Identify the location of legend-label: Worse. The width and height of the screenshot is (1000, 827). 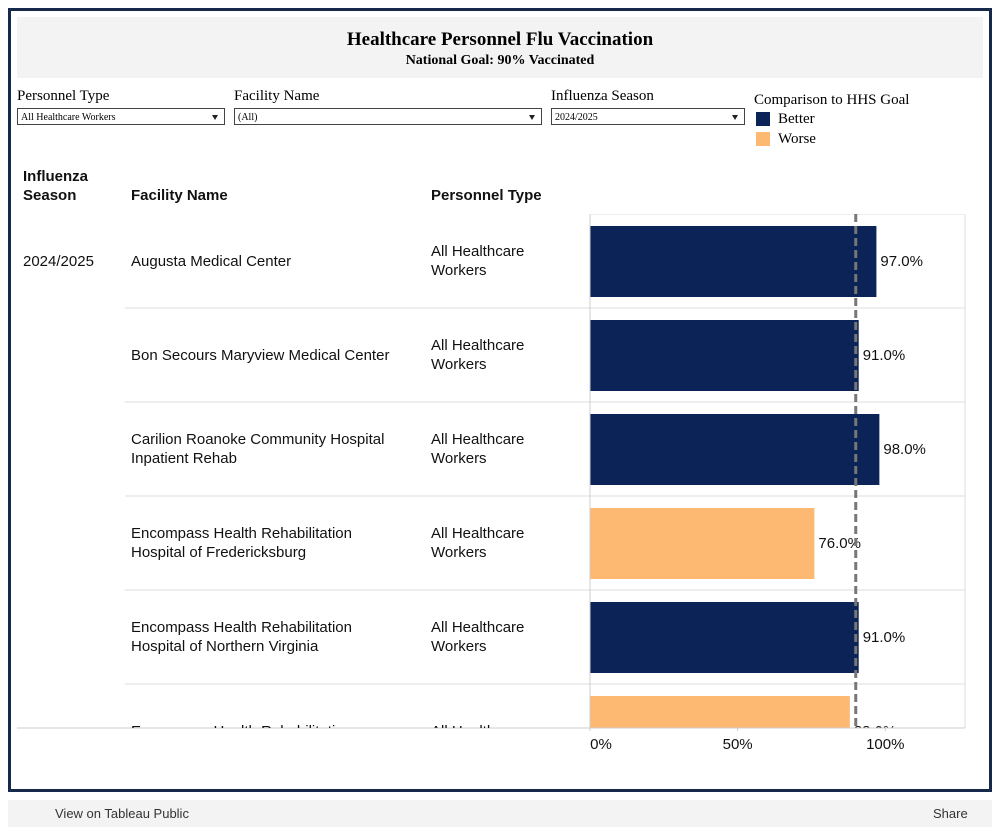
(797, 138).